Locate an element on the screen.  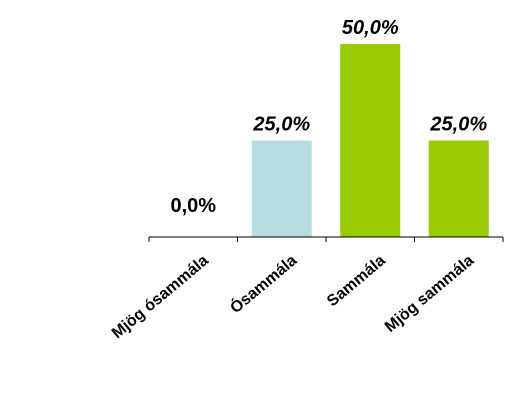
x-tick-label: Mjög ósammála is located at coordinates (160, 297).